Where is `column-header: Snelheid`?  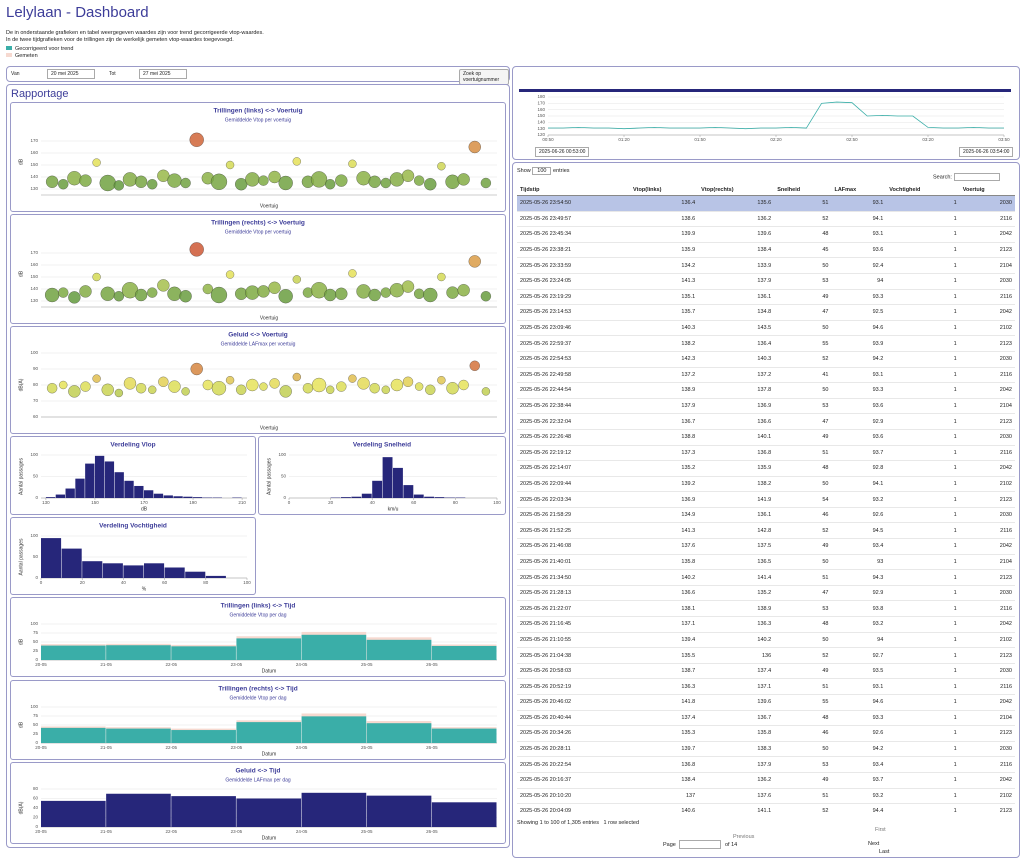 column-header: Snelheid is located at coordinates (803, 190).